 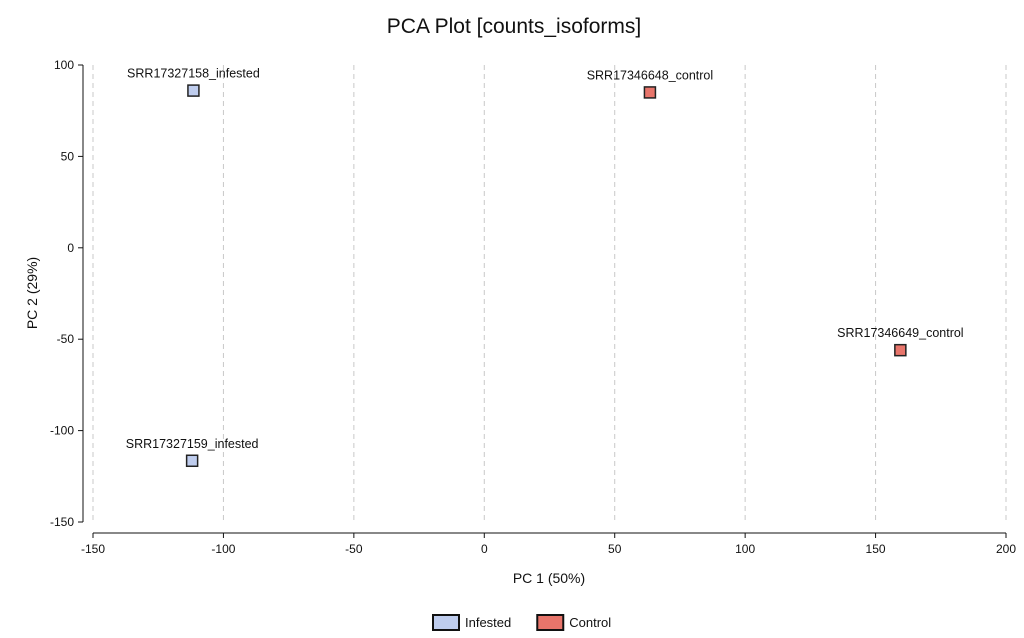 What do you see at coordinates (484, 549) in the screenshot?
I see `x-tick-label: 0` at bounding box center [484, 549].